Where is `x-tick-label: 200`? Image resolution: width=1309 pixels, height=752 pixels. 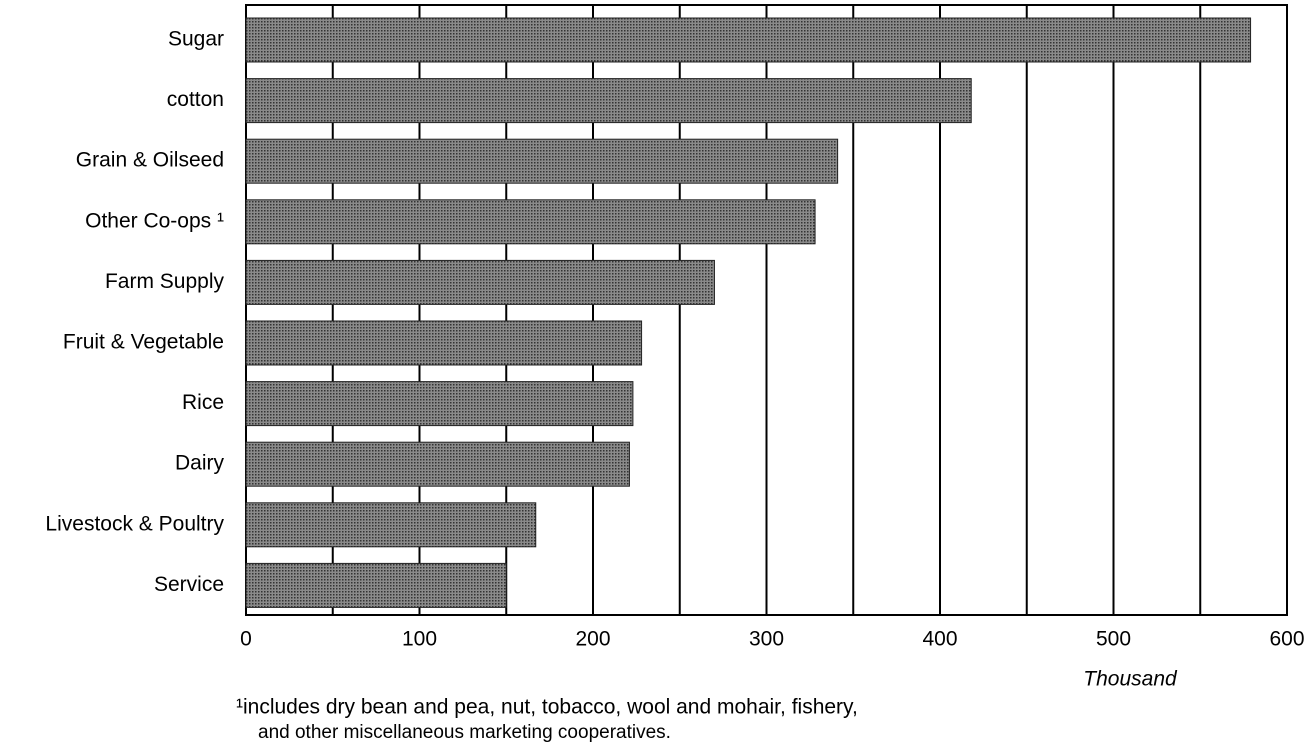
x-tick-label: 200 is located at coordinates (592, 639).